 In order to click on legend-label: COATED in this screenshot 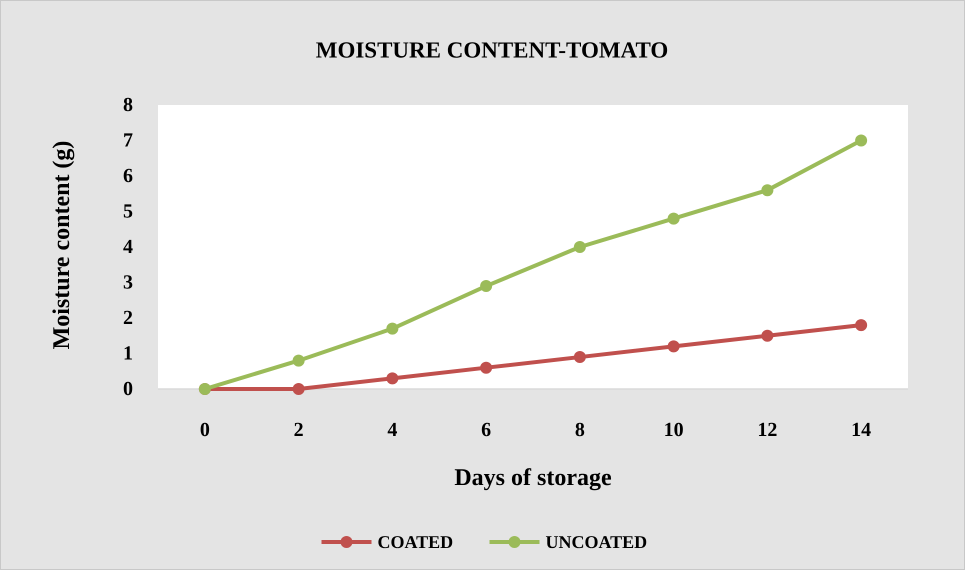, I will do `click(416, 542)`.